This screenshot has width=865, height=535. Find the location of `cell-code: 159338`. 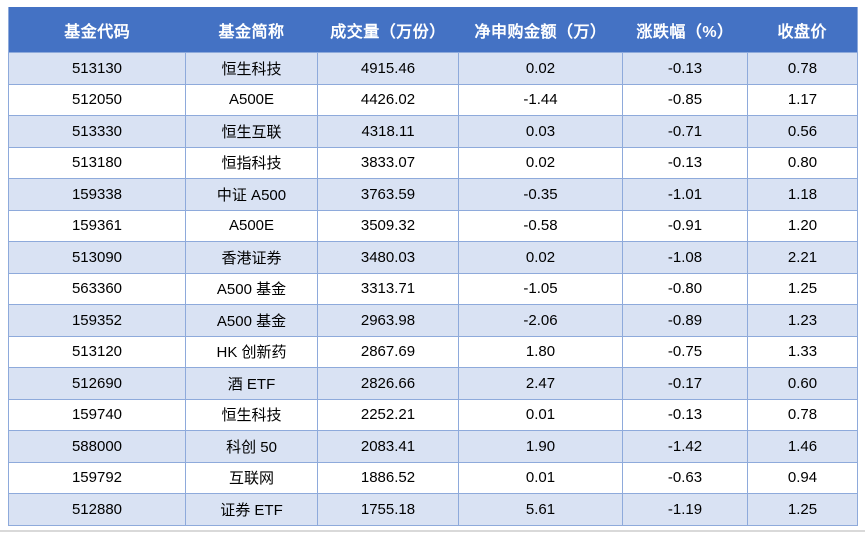

cell-code: 159338 is located at coordinates (97, 194).